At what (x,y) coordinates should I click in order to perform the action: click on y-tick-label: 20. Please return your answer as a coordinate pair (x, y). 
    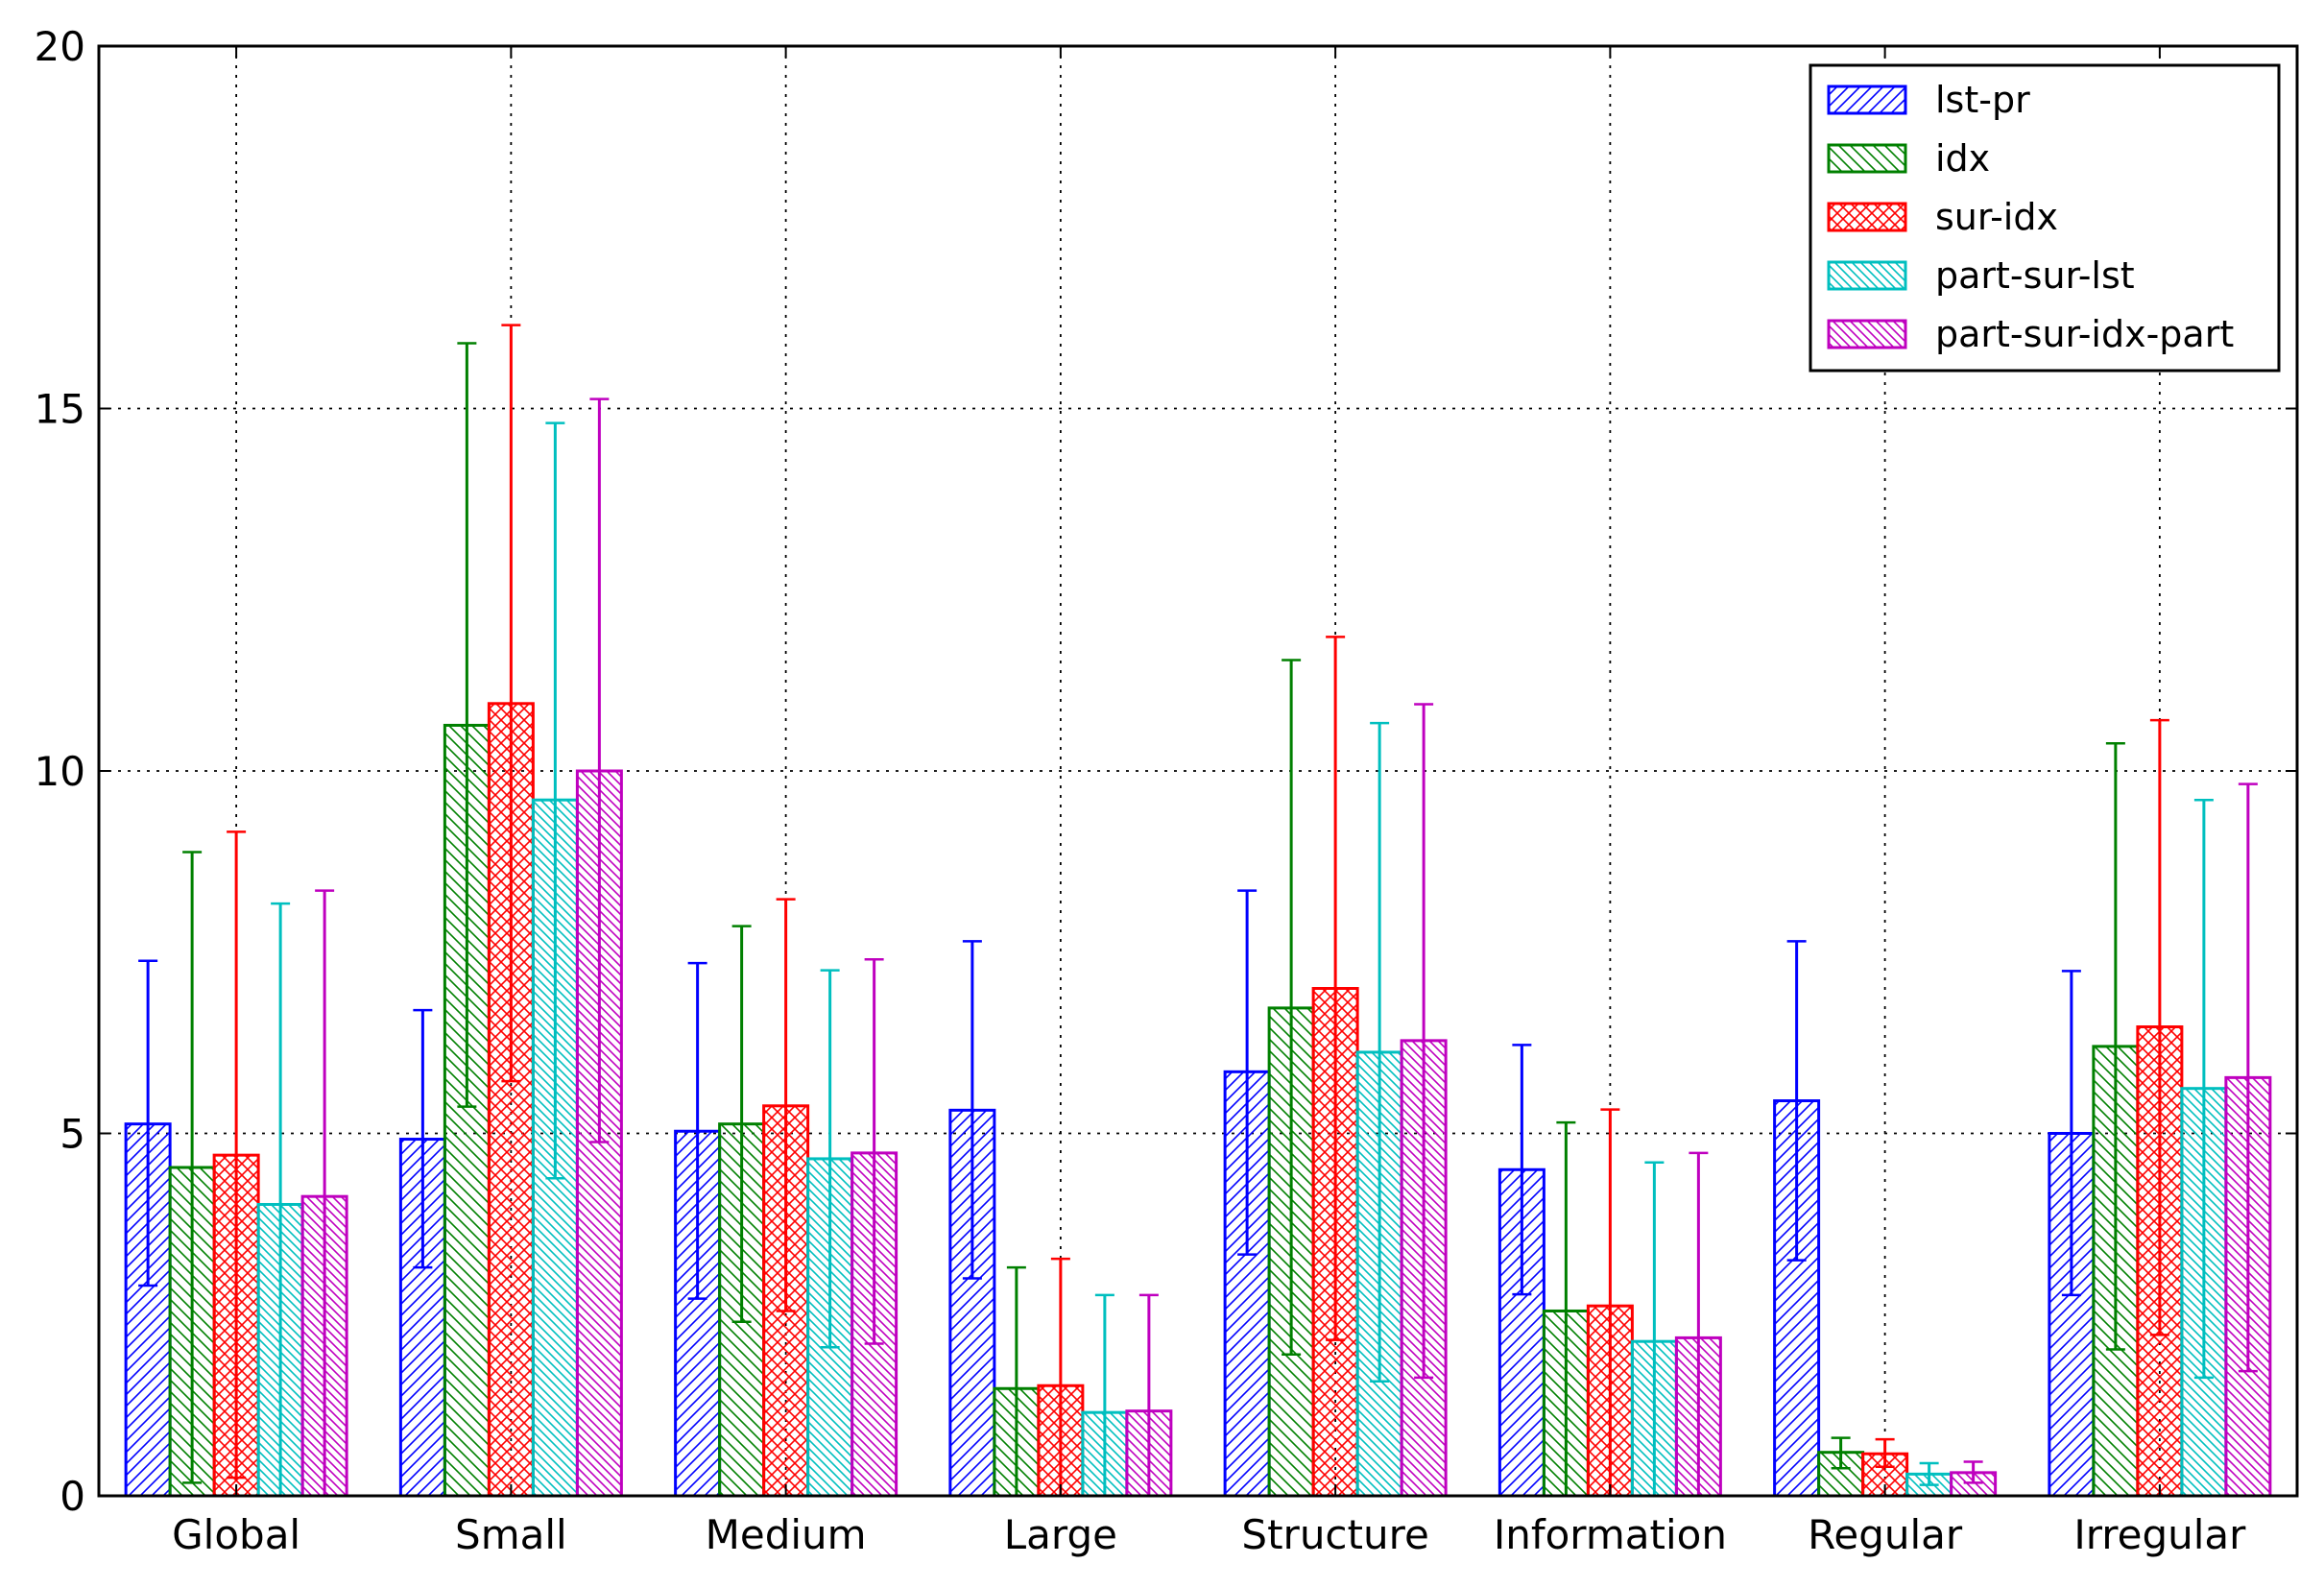
    Looking at the image, I should click on (60, 47).